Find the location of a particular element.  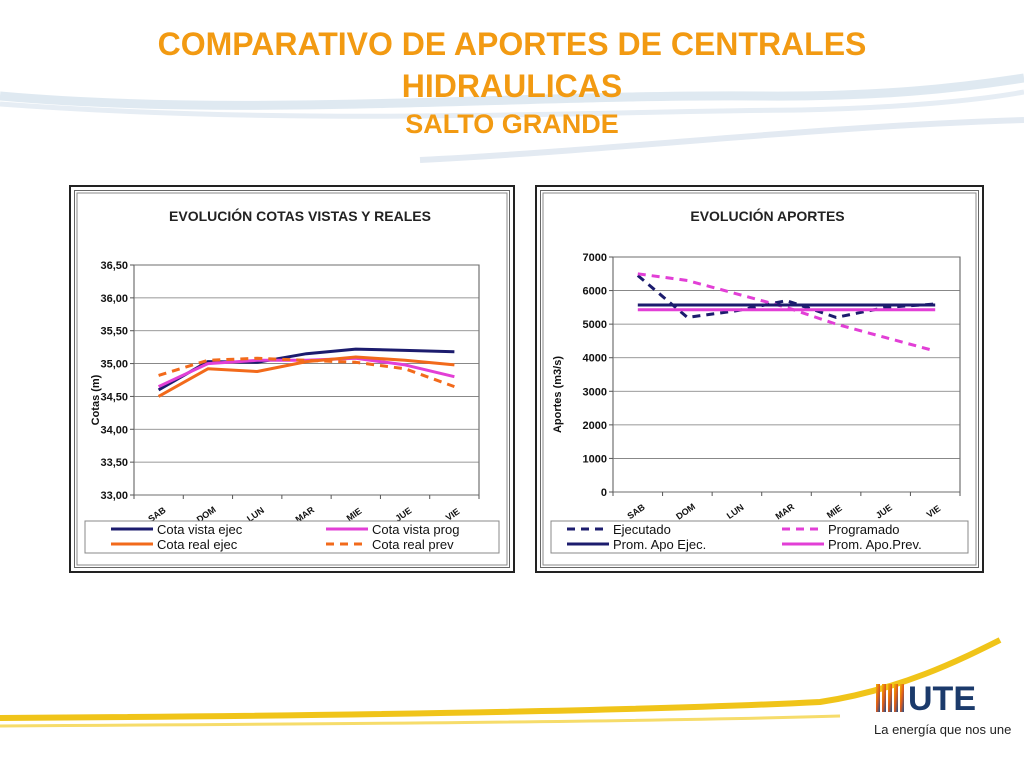

y-tick-label: 33,00 is located at coordinates (114, 496).